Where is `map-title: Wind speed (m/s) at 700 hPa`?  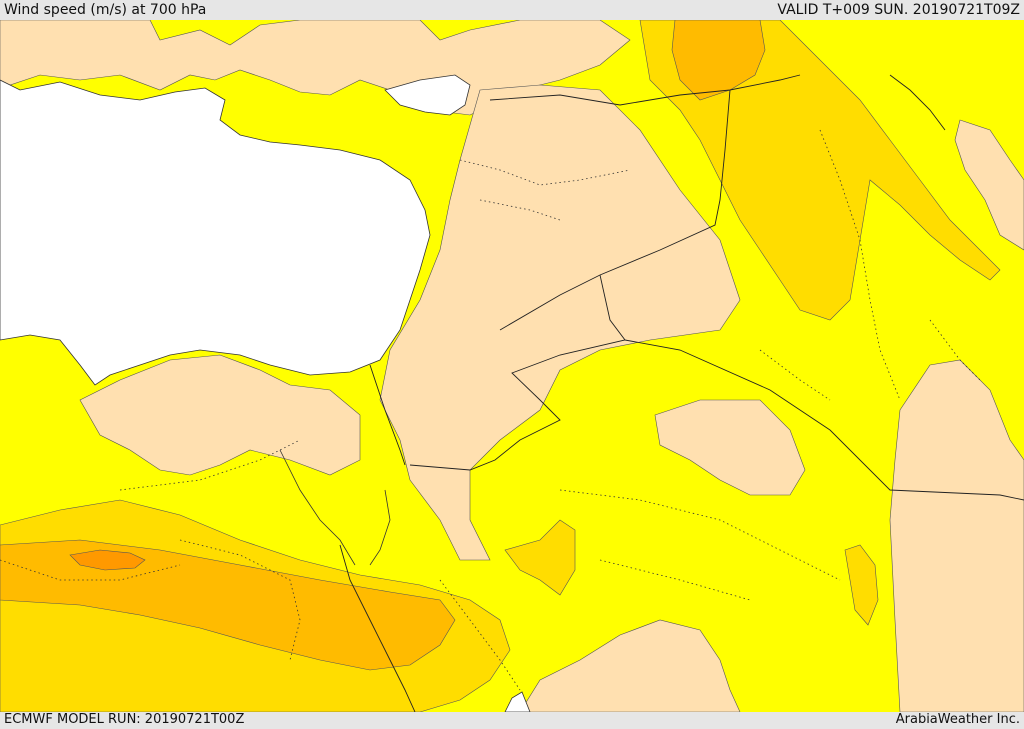
map-title: Wind speed (m/s) at 700 hPa is located at coordinates (105, 10).